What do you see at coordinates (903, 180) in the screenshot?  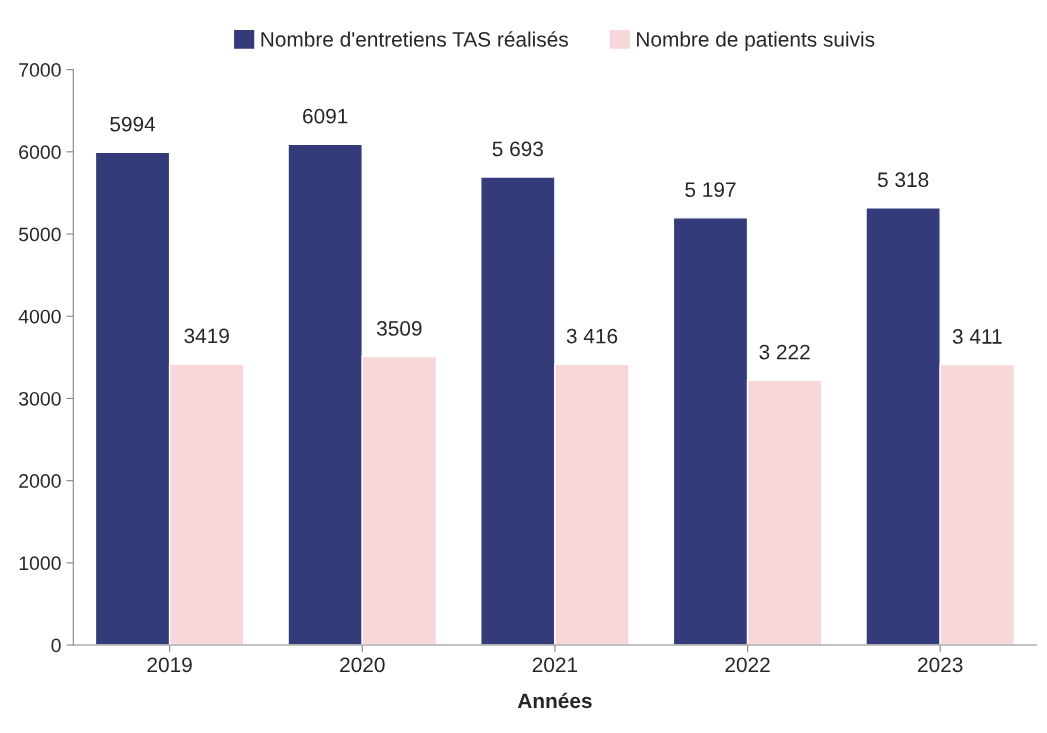 I see `data-label: 5 318` at bounding box center [903, 180].